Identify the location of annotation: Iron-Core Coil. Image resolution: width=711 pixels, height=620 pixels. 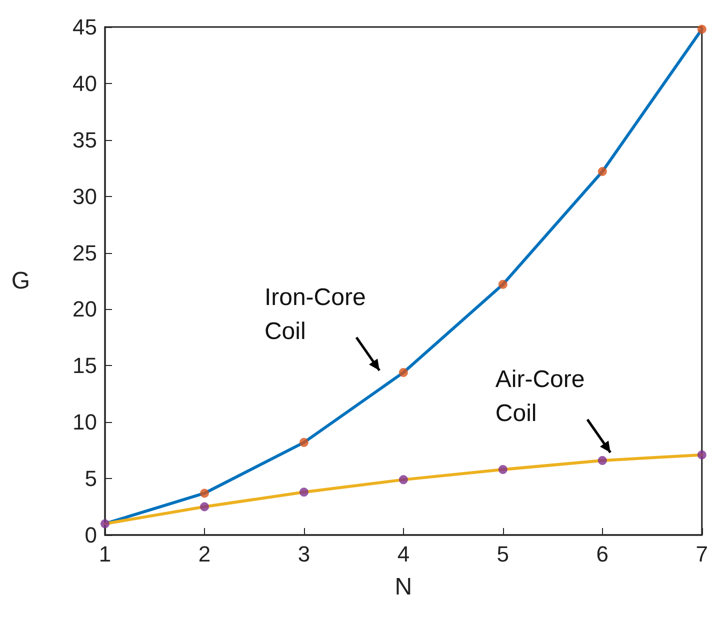
(315, 314).